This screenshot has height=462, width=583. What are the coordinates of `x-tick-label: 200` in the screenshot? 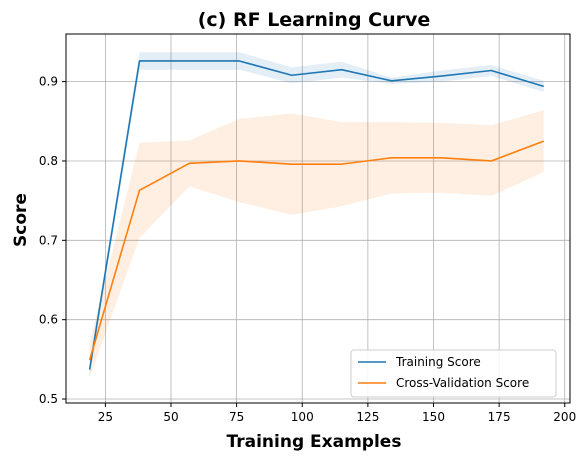 It's located at (564, 417).